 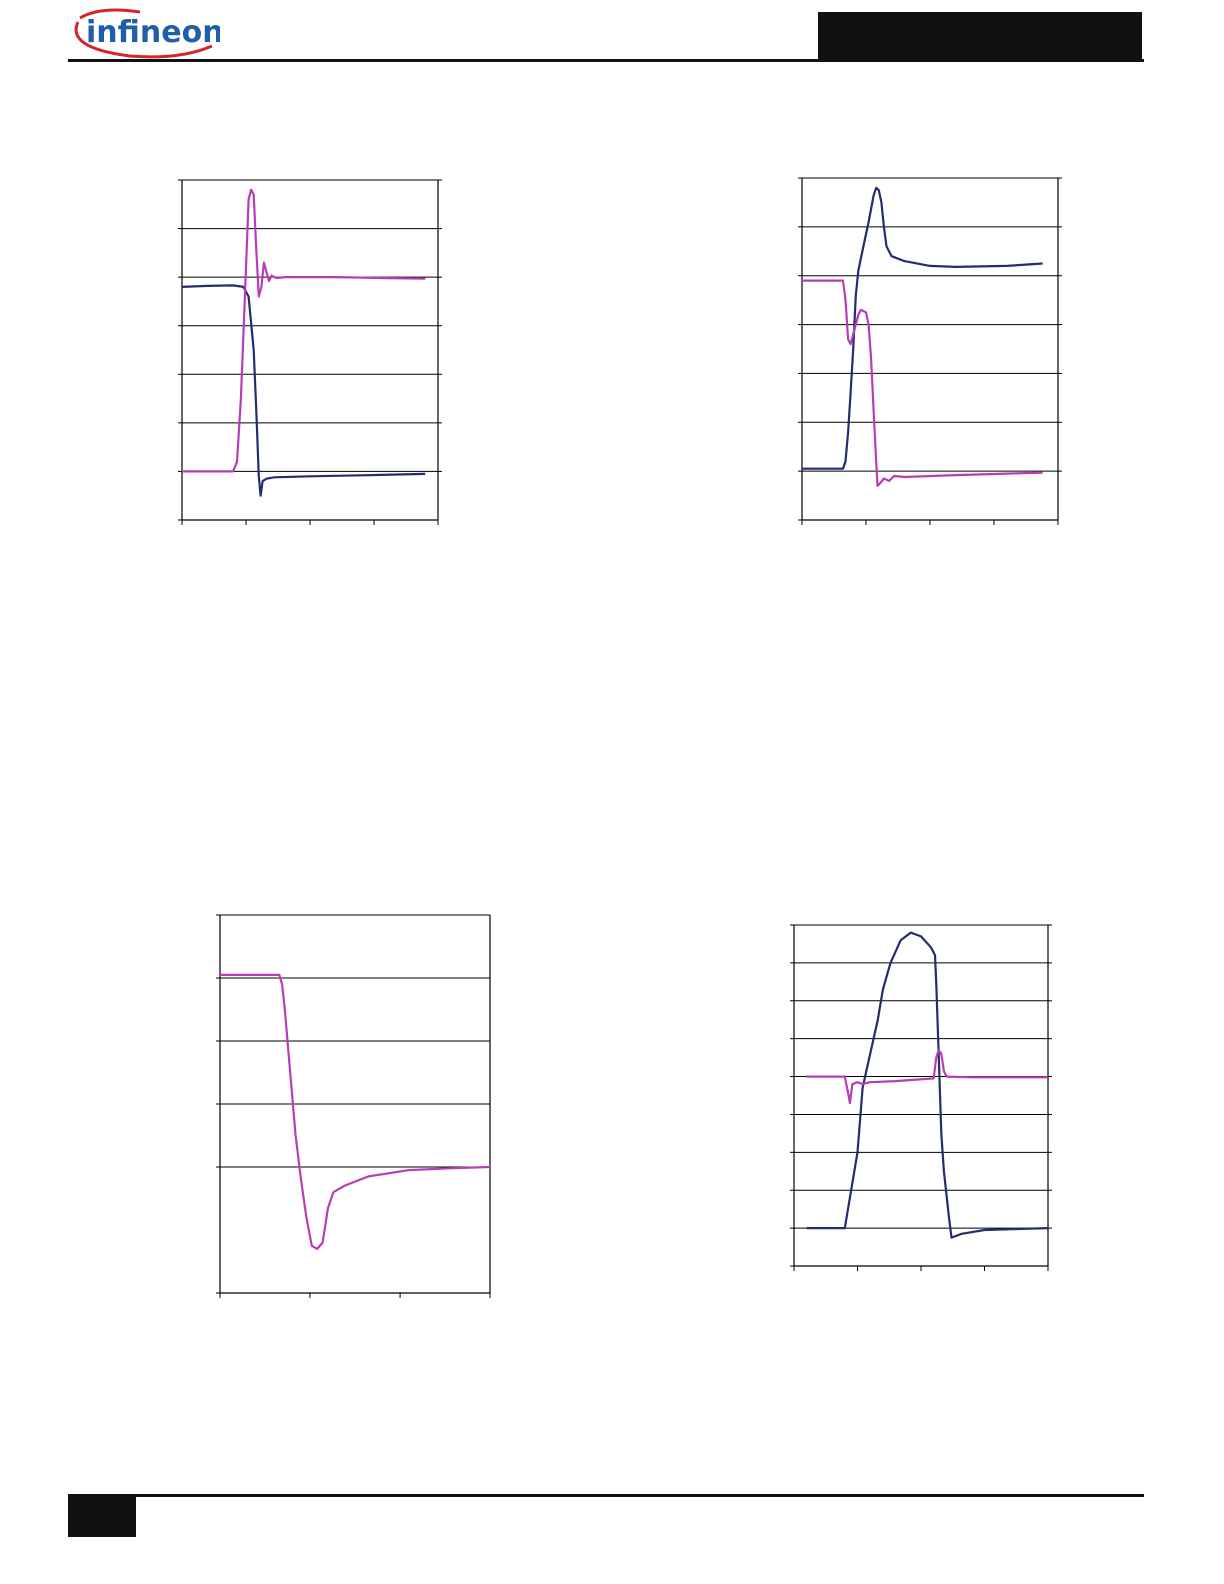 I want to click on header-rule, so click(x=606, y=60).